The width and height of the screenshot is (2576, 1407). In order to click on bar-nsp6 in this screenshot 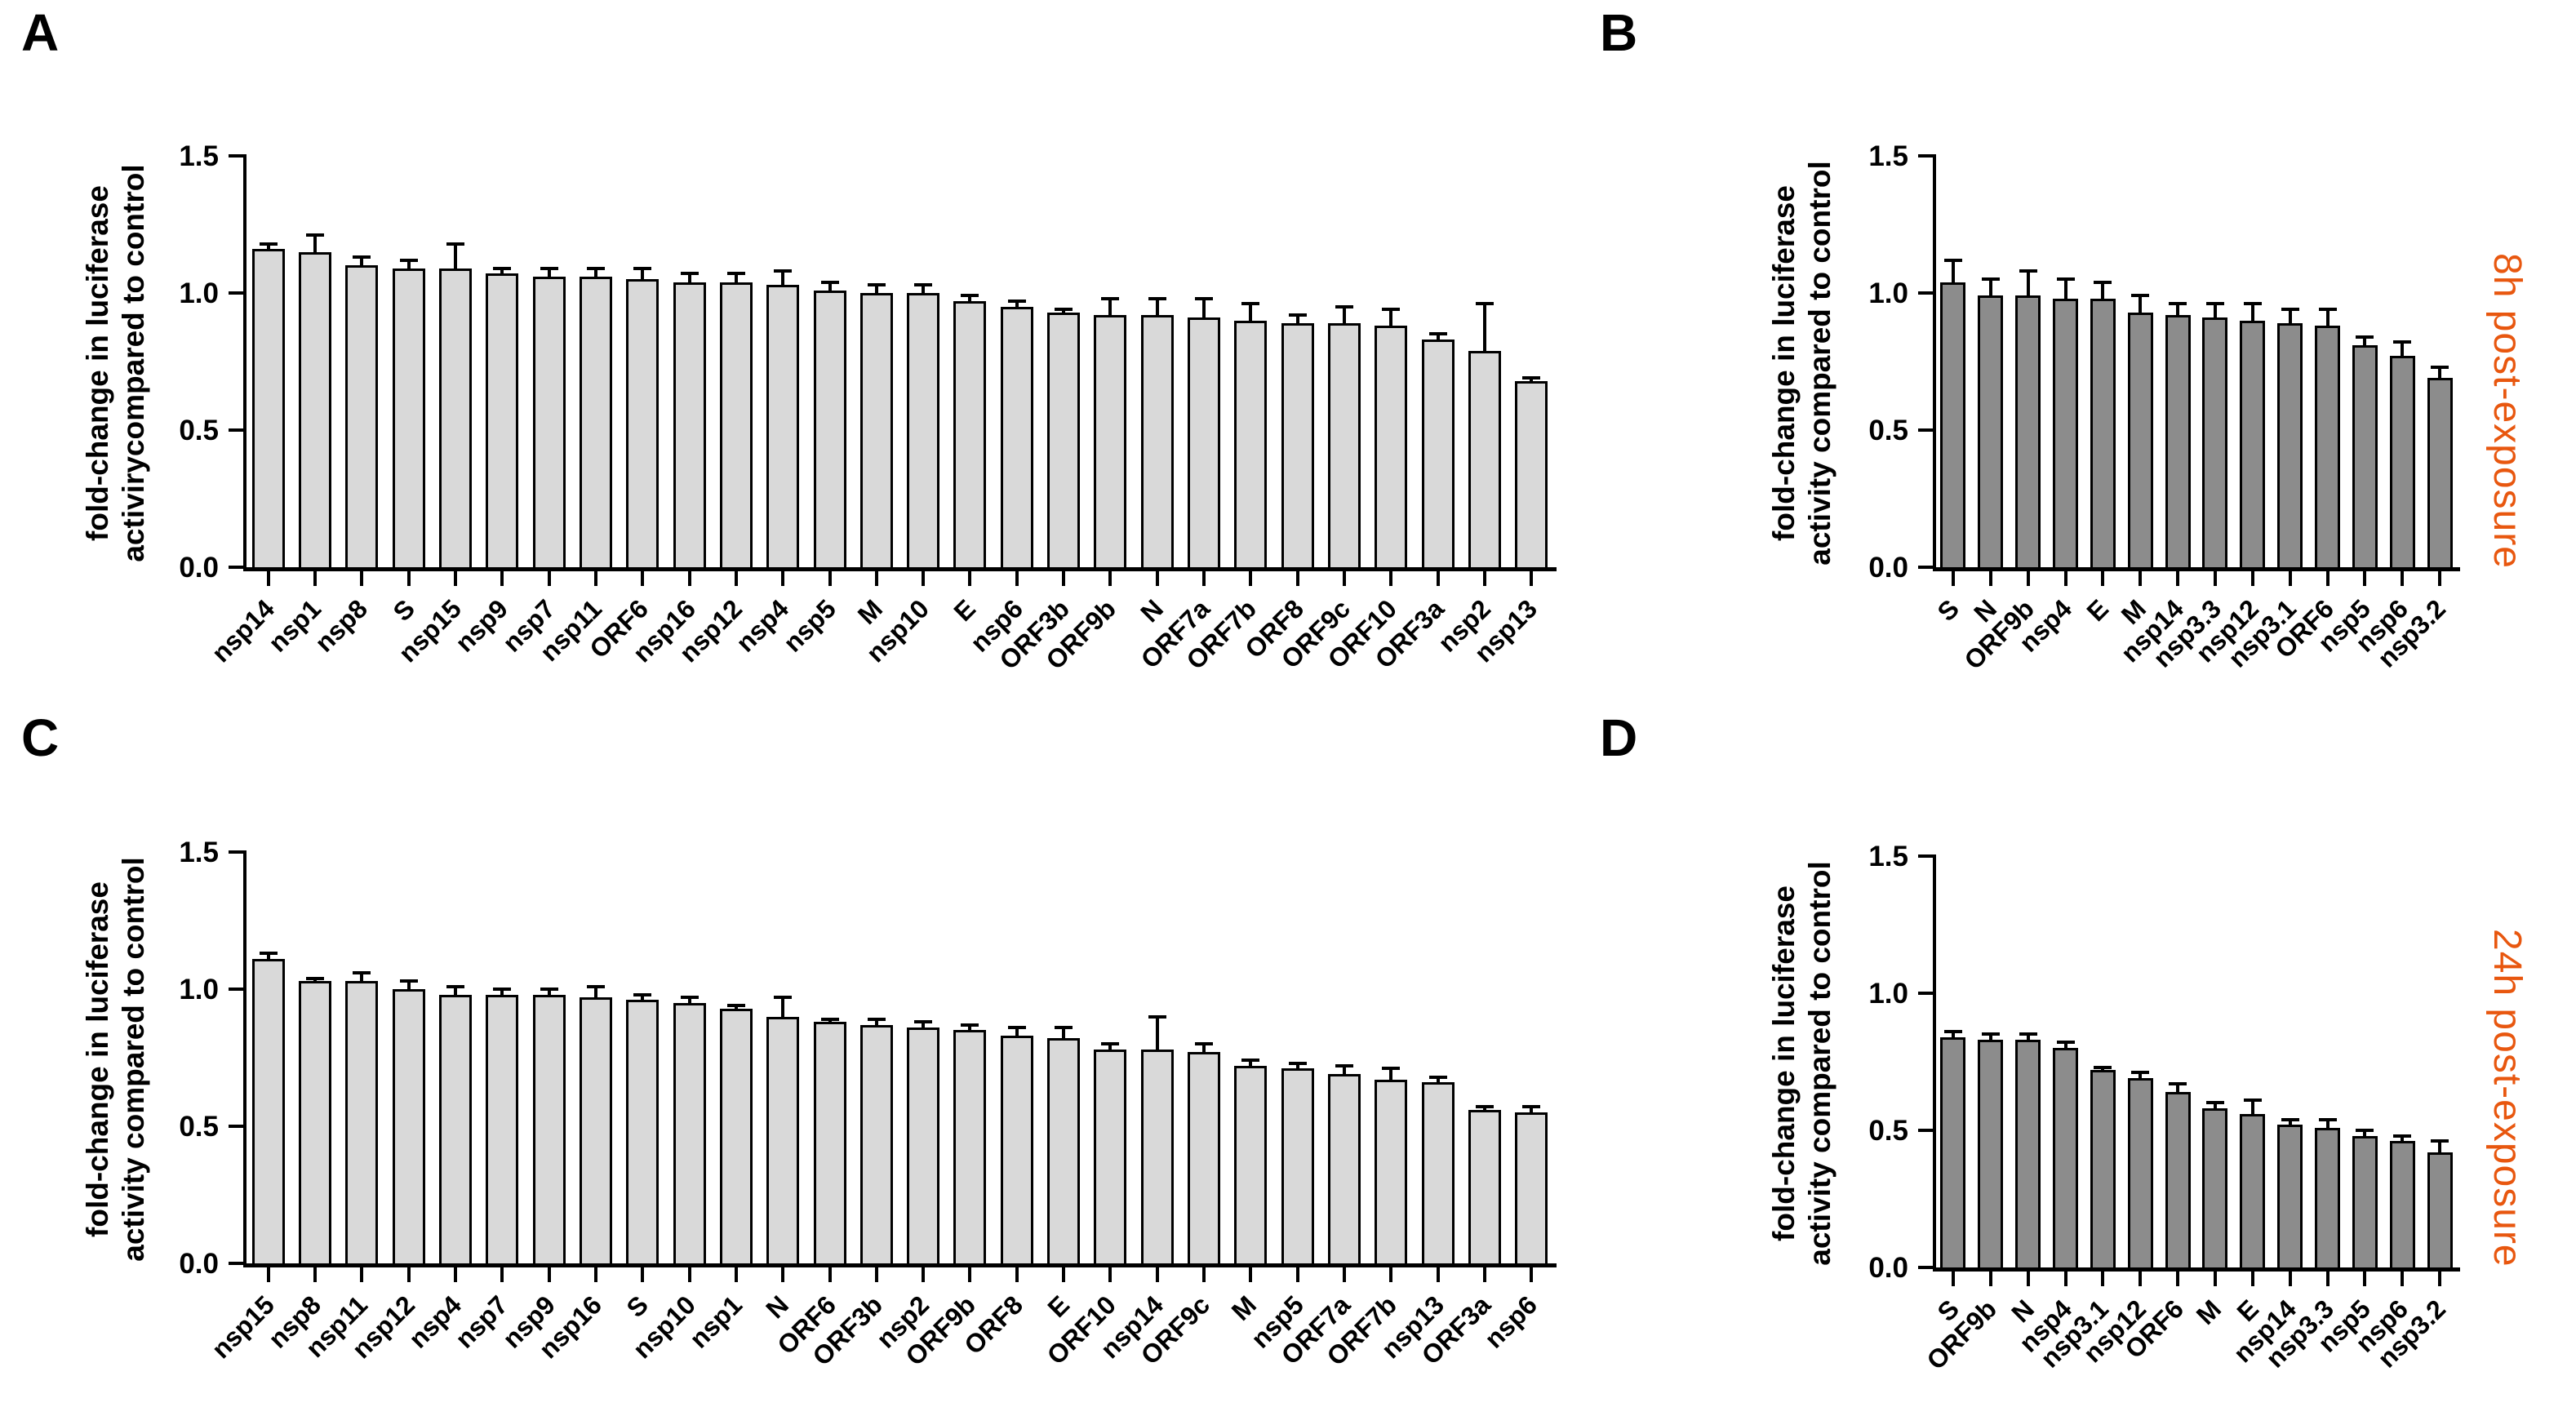, I will do `click(2402, 1205)`.